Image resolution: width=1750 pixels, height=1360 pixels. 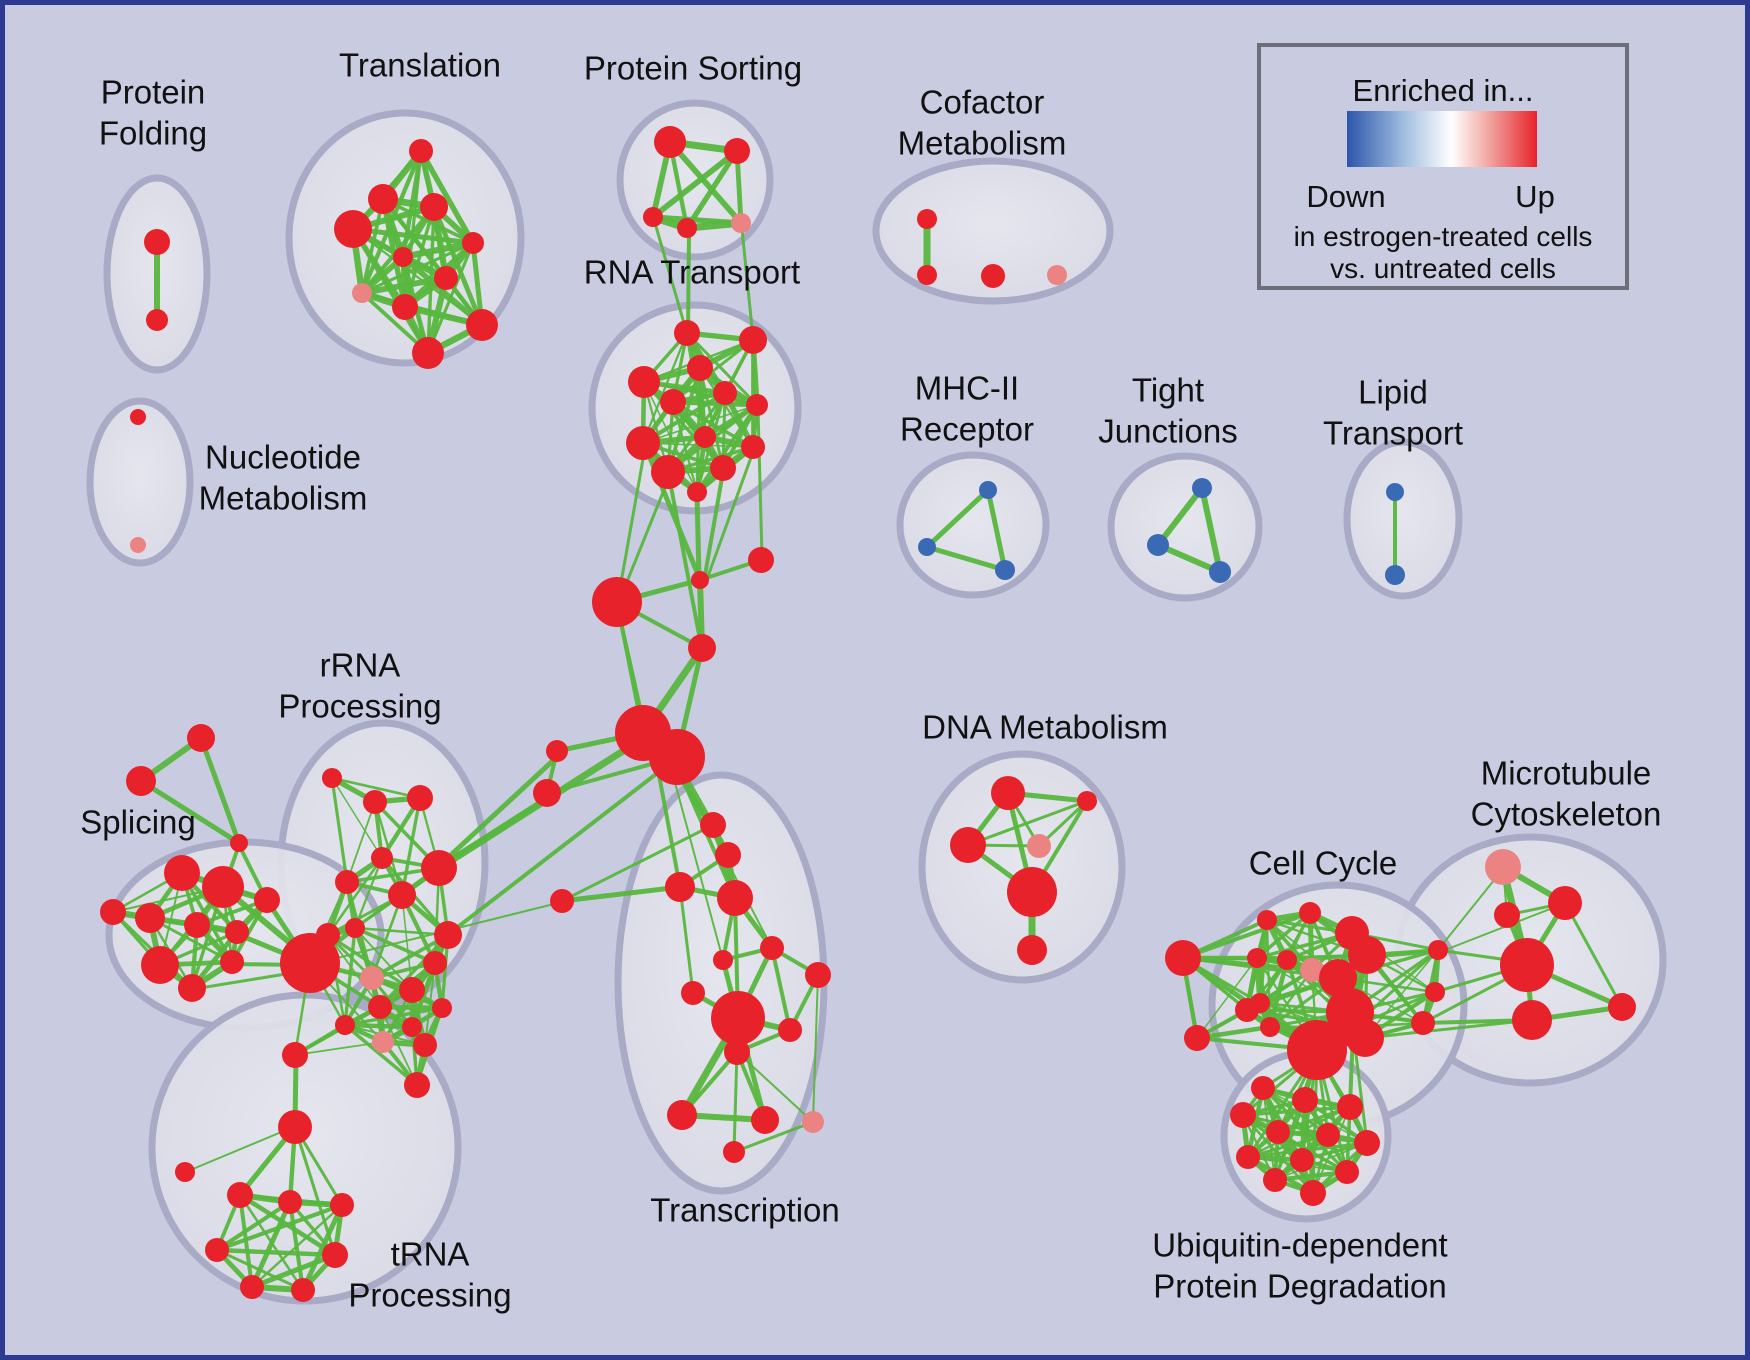 What do you see at coordinates (138, 545) in the screenshot?
I see `gene-set-node-nucleotide-metabolism` at bounding box center [138, 545].